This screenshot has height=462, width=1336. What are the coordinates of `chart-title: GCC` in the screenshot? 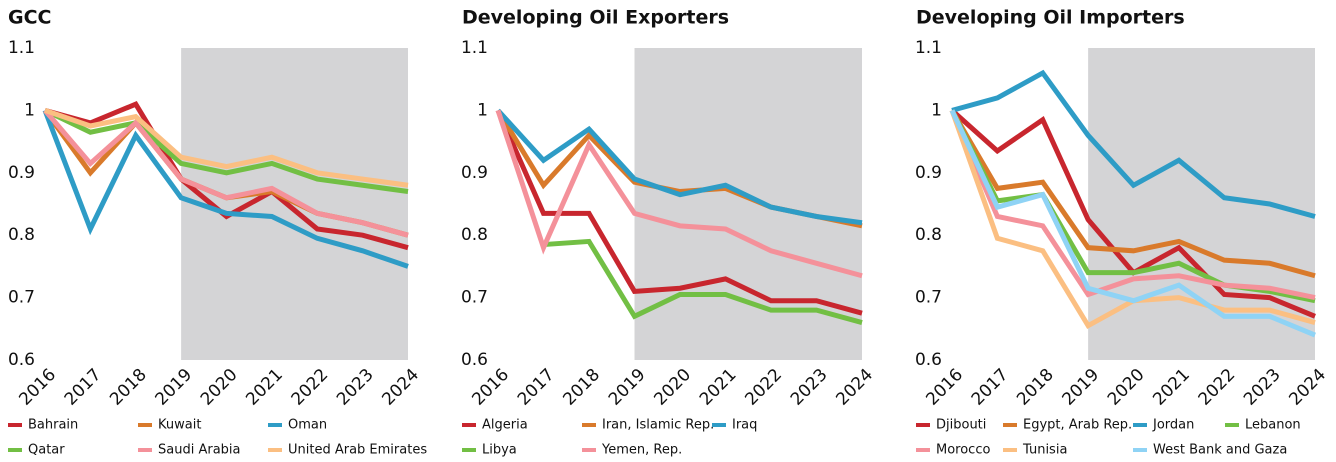 It's located at (29, 18).